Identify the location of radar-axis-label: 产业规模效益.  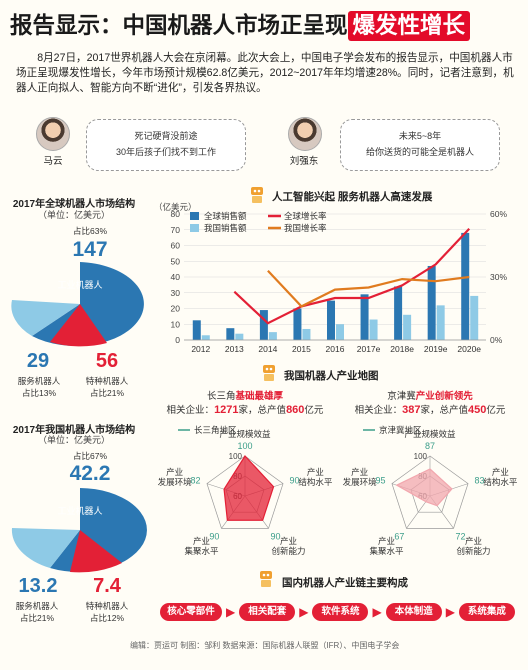
(430, 434).